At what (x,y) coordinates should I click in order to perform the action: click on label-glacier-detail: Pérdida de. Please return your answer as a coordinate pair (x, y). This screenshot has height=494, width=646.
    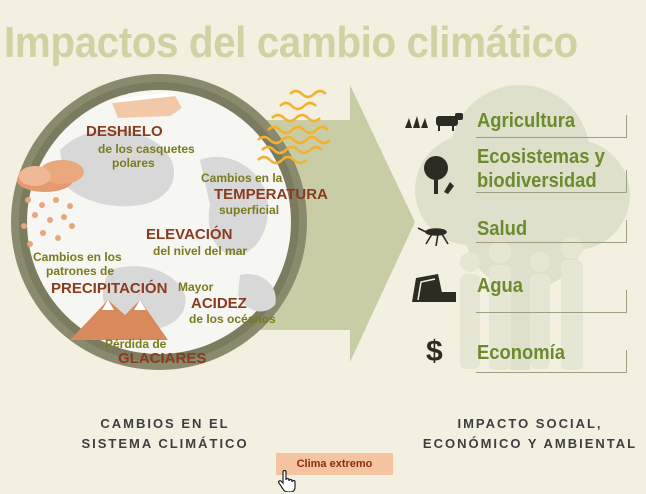
    Looking at the image, I should click on (136, 344).